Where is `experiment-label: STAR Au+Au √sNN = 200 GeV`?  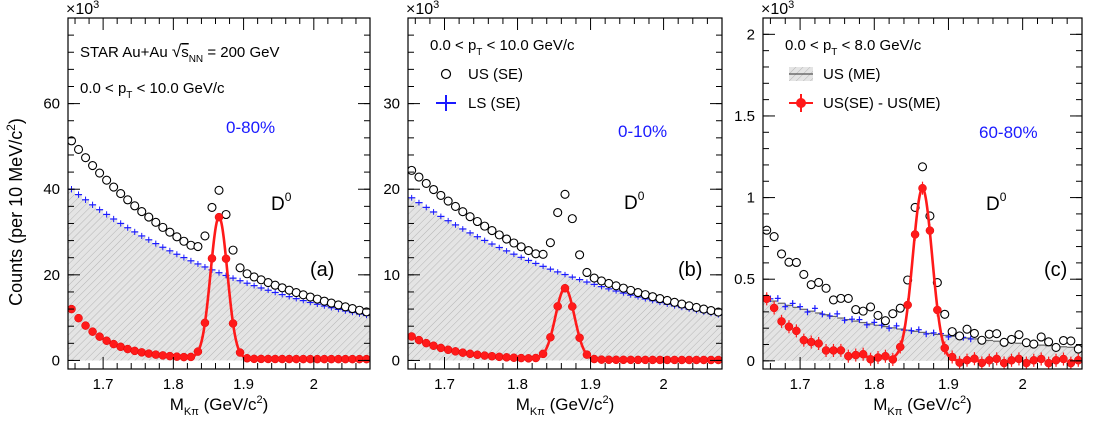
experiment-label: STAR Au+Au √sNN = 200 GeV is located at coordinates (179, 53).